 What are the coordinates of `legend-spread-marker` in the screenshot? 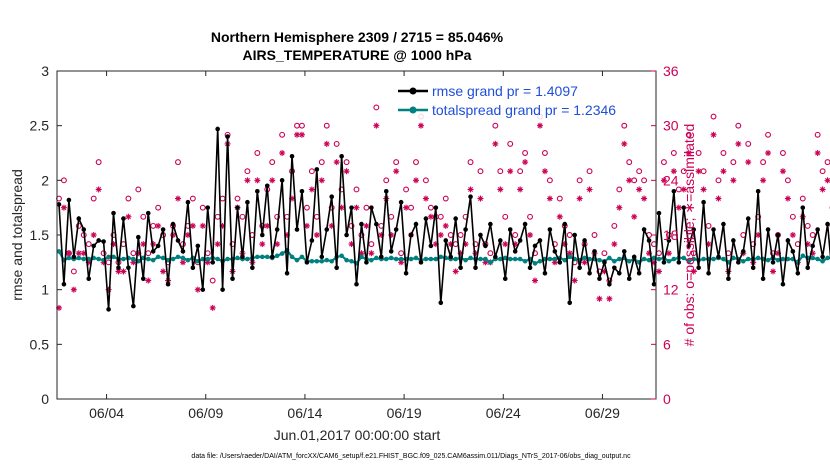 It's located at (413, 110).